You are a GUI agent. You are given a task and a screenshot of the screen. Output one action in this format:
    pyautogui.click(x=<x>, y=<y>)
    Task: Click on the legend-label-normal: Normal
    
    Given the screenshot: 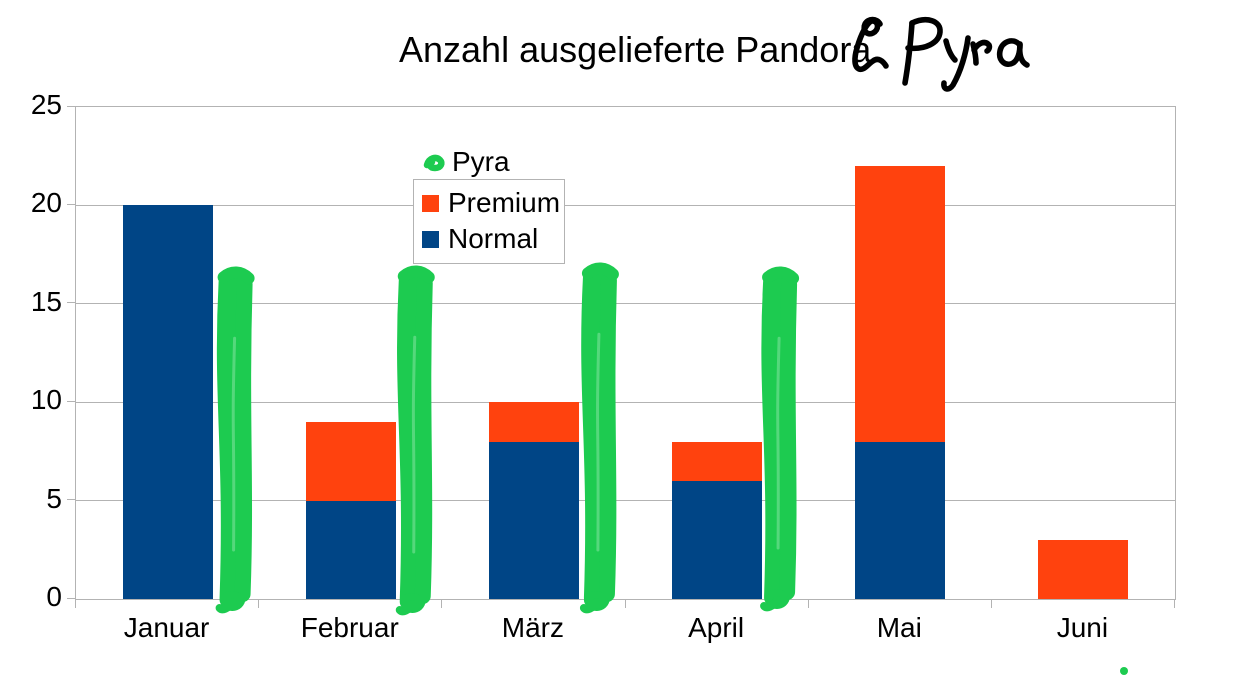 What is the action you would take?
    pyautogui.click(x=493, y=238)
    